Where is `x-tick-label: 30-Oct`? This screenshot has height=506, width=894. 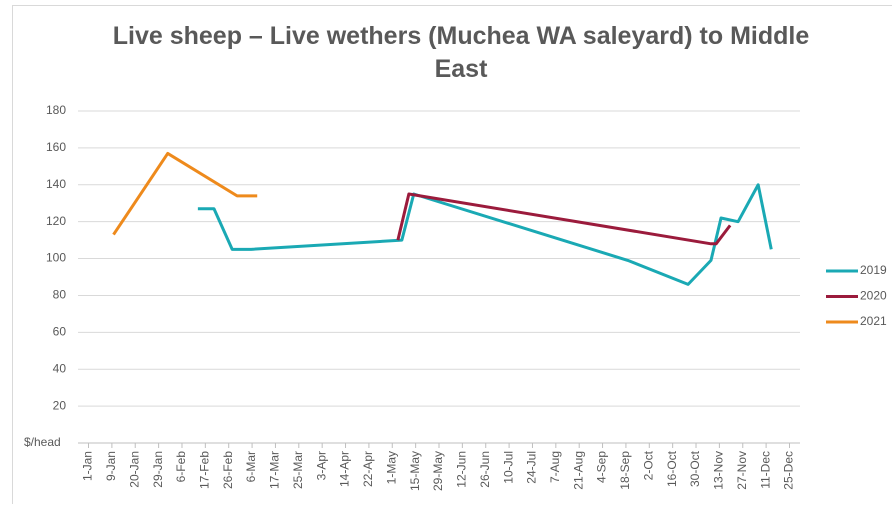
x-tick-label: 30-Oct is located at coordinates (695, 468).